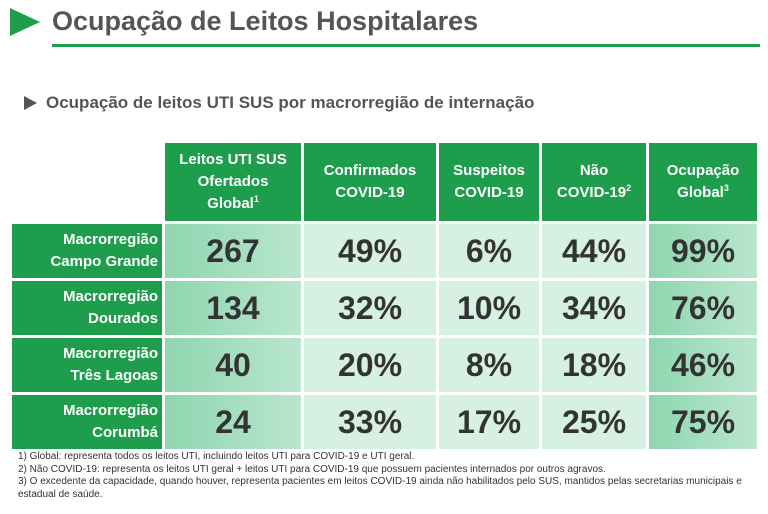  I want to click on footnote-ref: 1, so click(256, 199).